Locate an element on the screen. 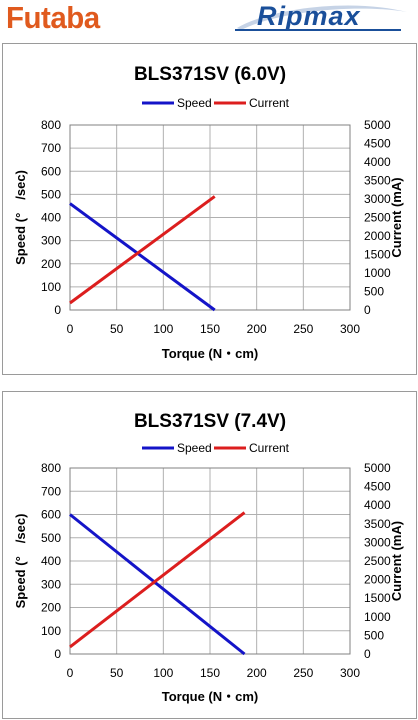  ripmax-logo-text: Ripmax is located at coordinates (309, 16).